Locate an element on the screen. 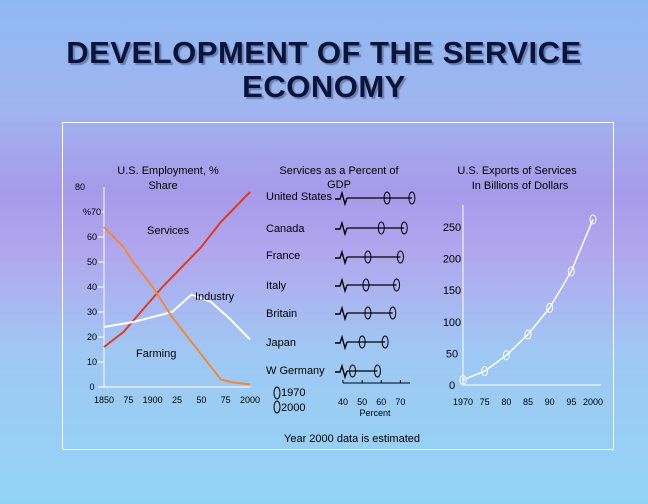 The width and height of the screenshot is (648, 504). employment-x-tick-label: 50 is located at coordinates (201, 400).